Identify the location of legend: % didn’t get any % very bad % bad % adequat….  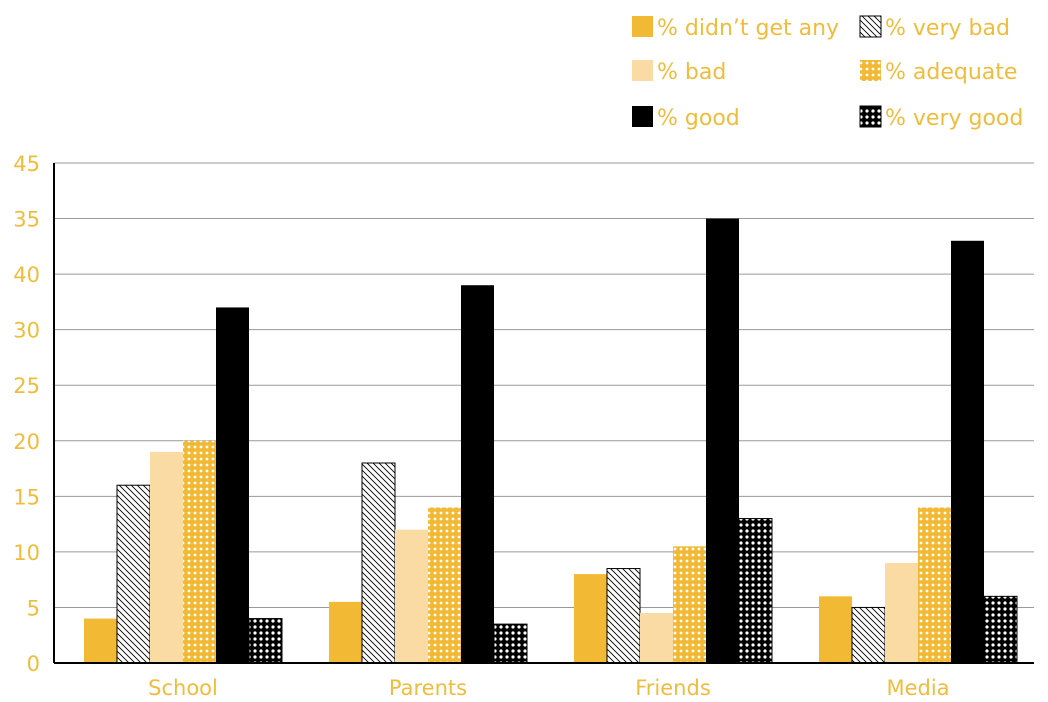
(827, 73).